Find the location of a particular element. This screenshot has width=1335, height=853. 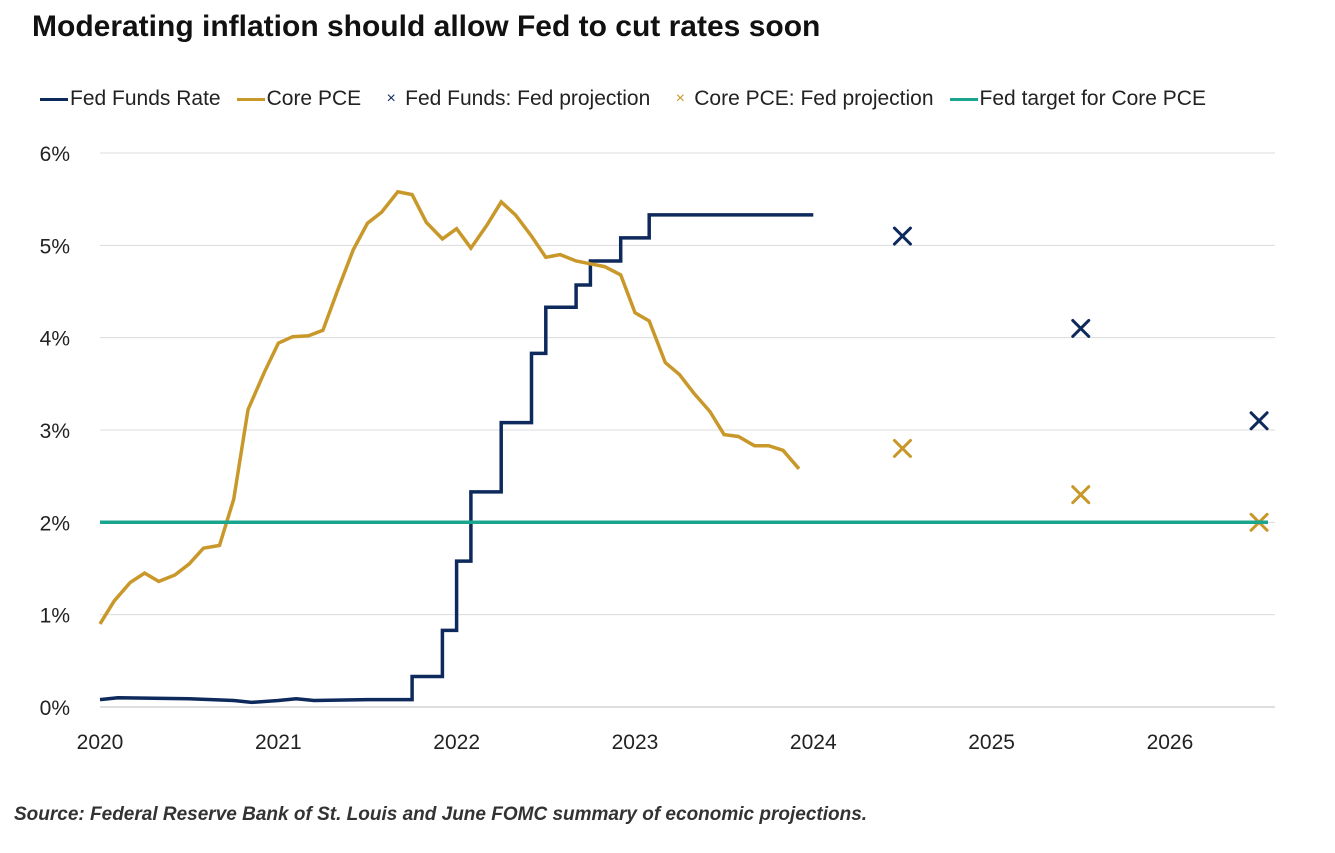

legend-item-core-pce: Core PCE is located at coordinates (299, 99).